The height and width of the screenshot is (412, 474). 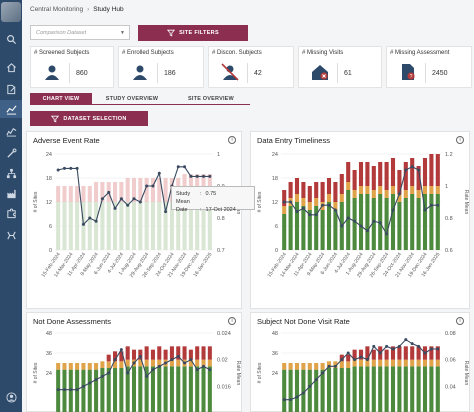 I want to click on hierarchy-icon, so click(x=11, y=173).